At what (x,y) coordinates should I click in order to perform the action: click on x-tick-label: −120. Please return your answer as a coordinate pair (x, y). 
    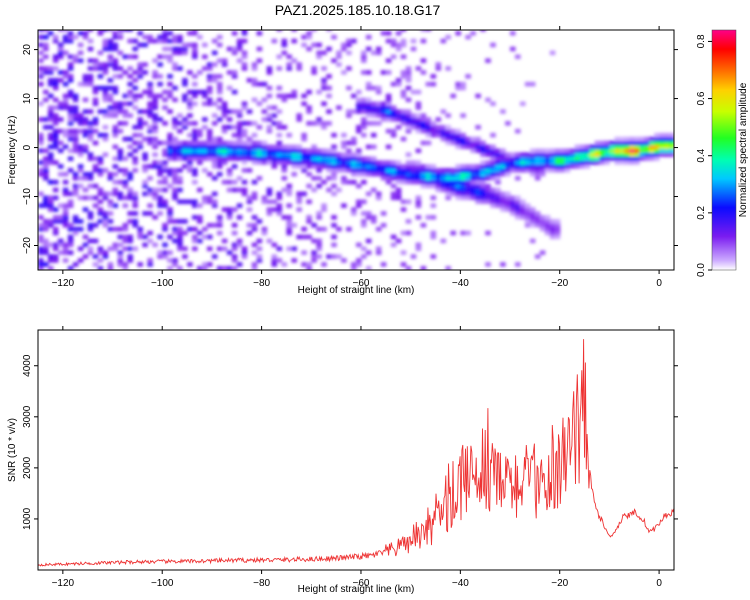
    Looking at the image, I should click on (63, 283).